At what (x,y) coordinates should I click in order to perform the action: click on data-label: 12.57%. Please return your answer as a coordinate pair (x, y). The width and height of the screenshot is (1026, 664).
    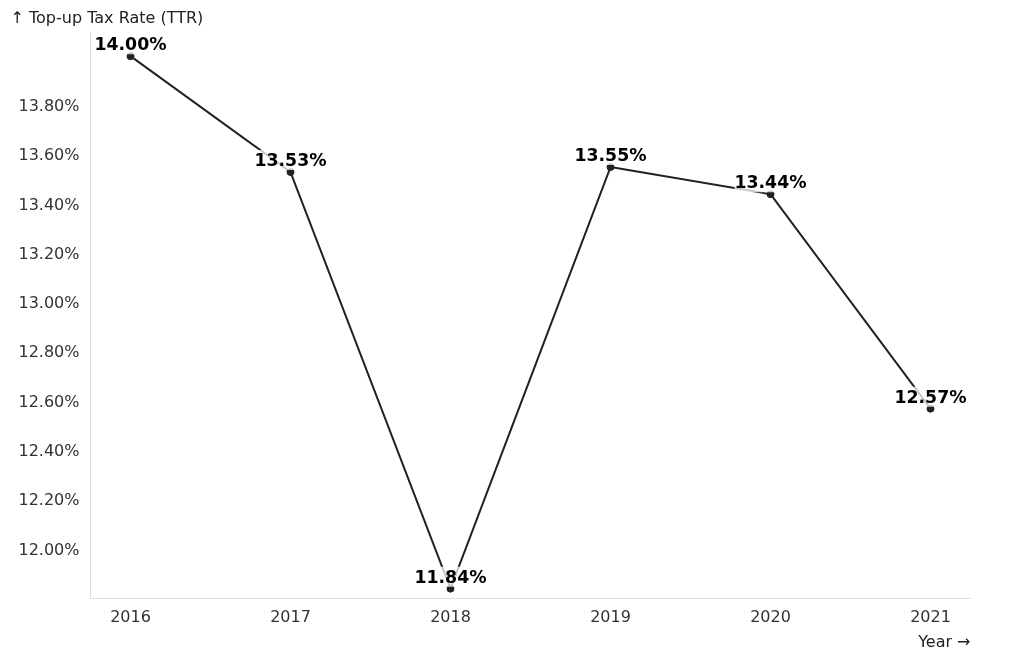
    Looking at the image, I should click on (930, 396).